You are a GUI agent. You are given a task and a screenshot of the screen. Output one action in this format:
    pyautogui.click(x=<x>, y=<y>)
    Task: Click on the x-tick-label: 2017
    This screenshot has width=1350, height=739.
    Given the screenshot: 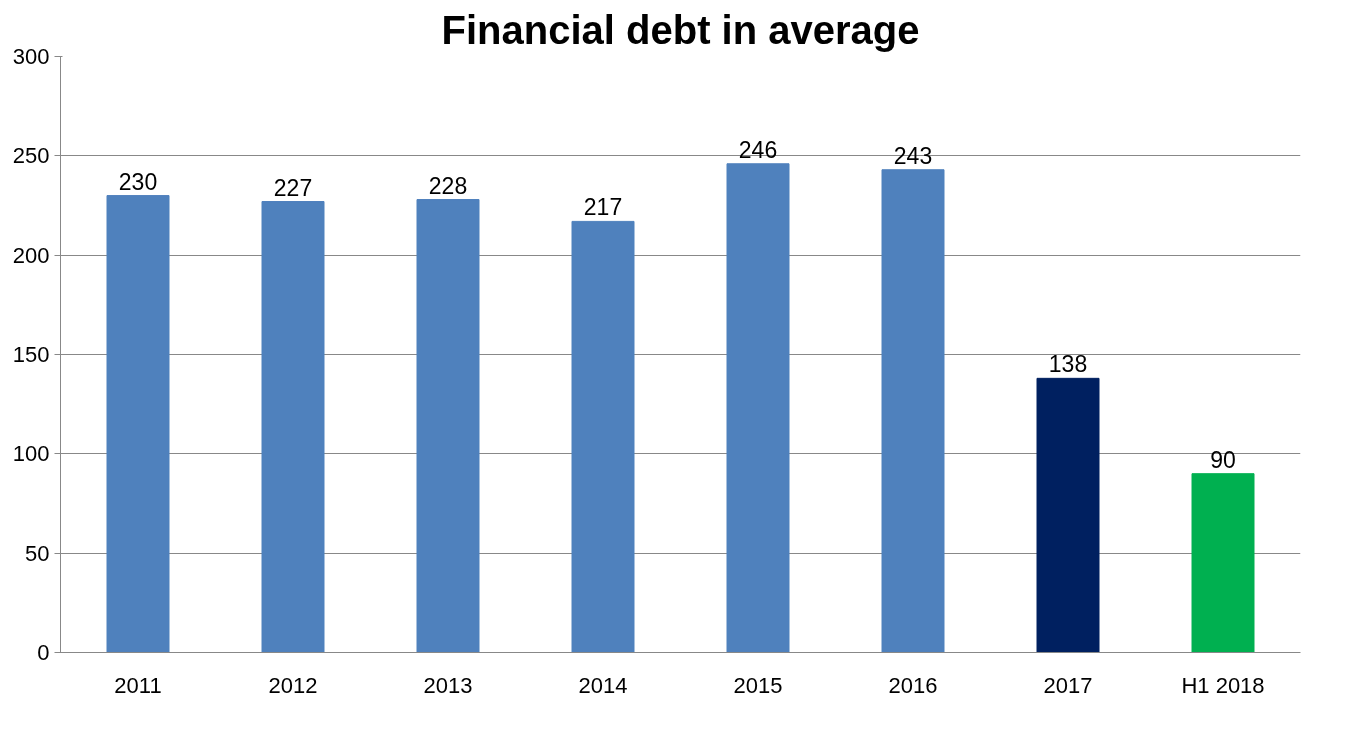 What is the action you would take?
    pyautogui.click(x=1068, y=685)
    